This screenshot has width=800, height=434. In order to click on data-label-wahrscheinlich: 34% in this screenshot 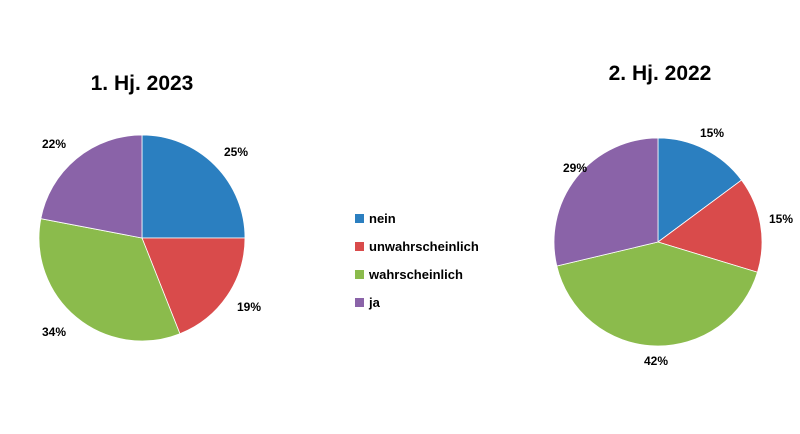, I will do `click(54, 332)`.